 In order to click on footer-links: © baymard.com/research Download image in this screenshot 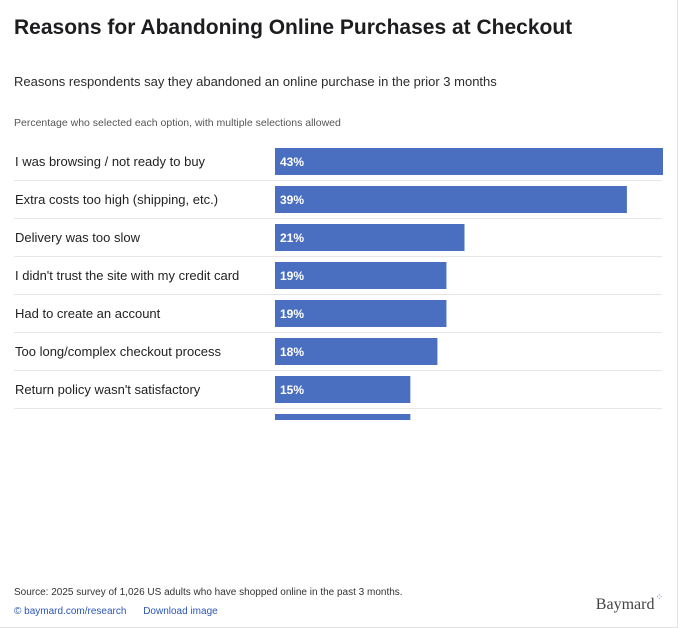, I will do `click(123, 611)`.